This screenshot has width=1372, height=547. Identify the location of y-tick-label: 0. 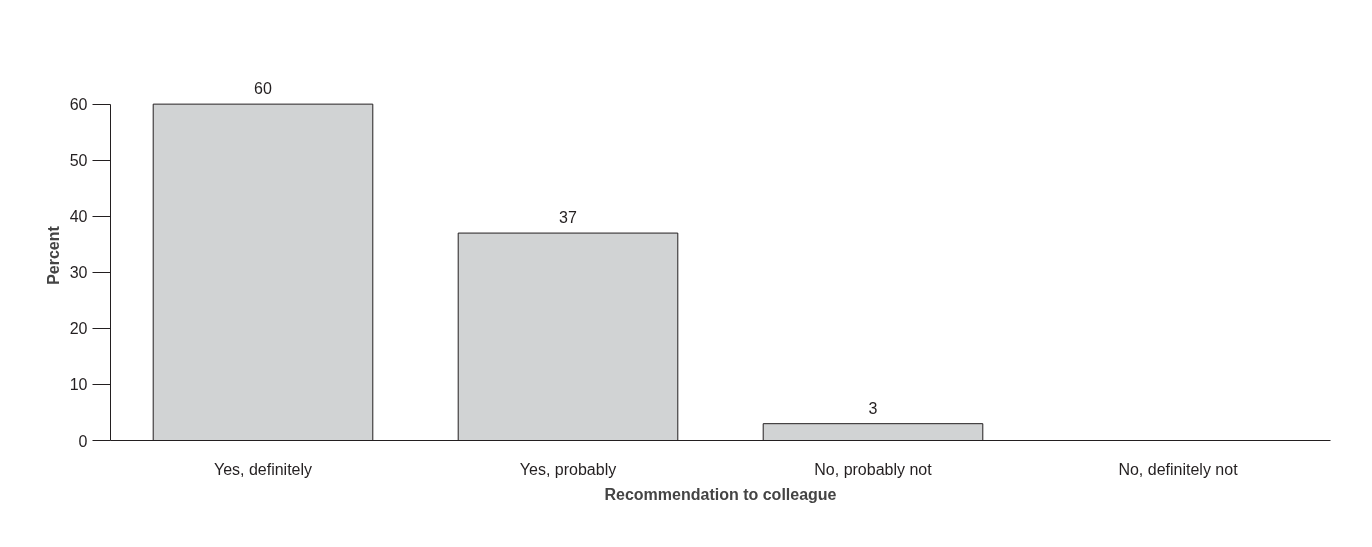
(83, 441).